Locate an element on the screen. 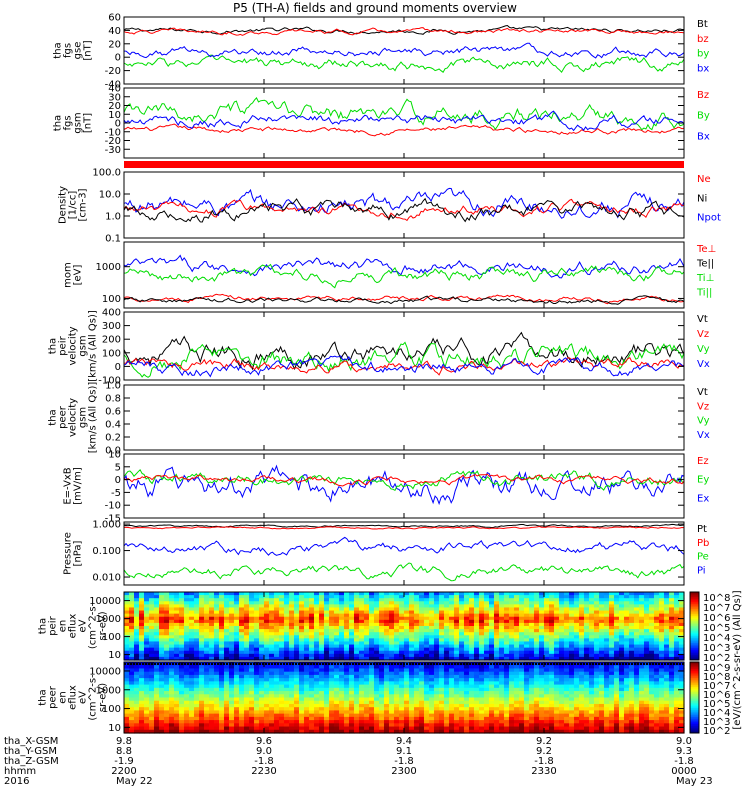  y-axis-label-pressure: Pressure [nPa] is located at coordinates (73, 553).